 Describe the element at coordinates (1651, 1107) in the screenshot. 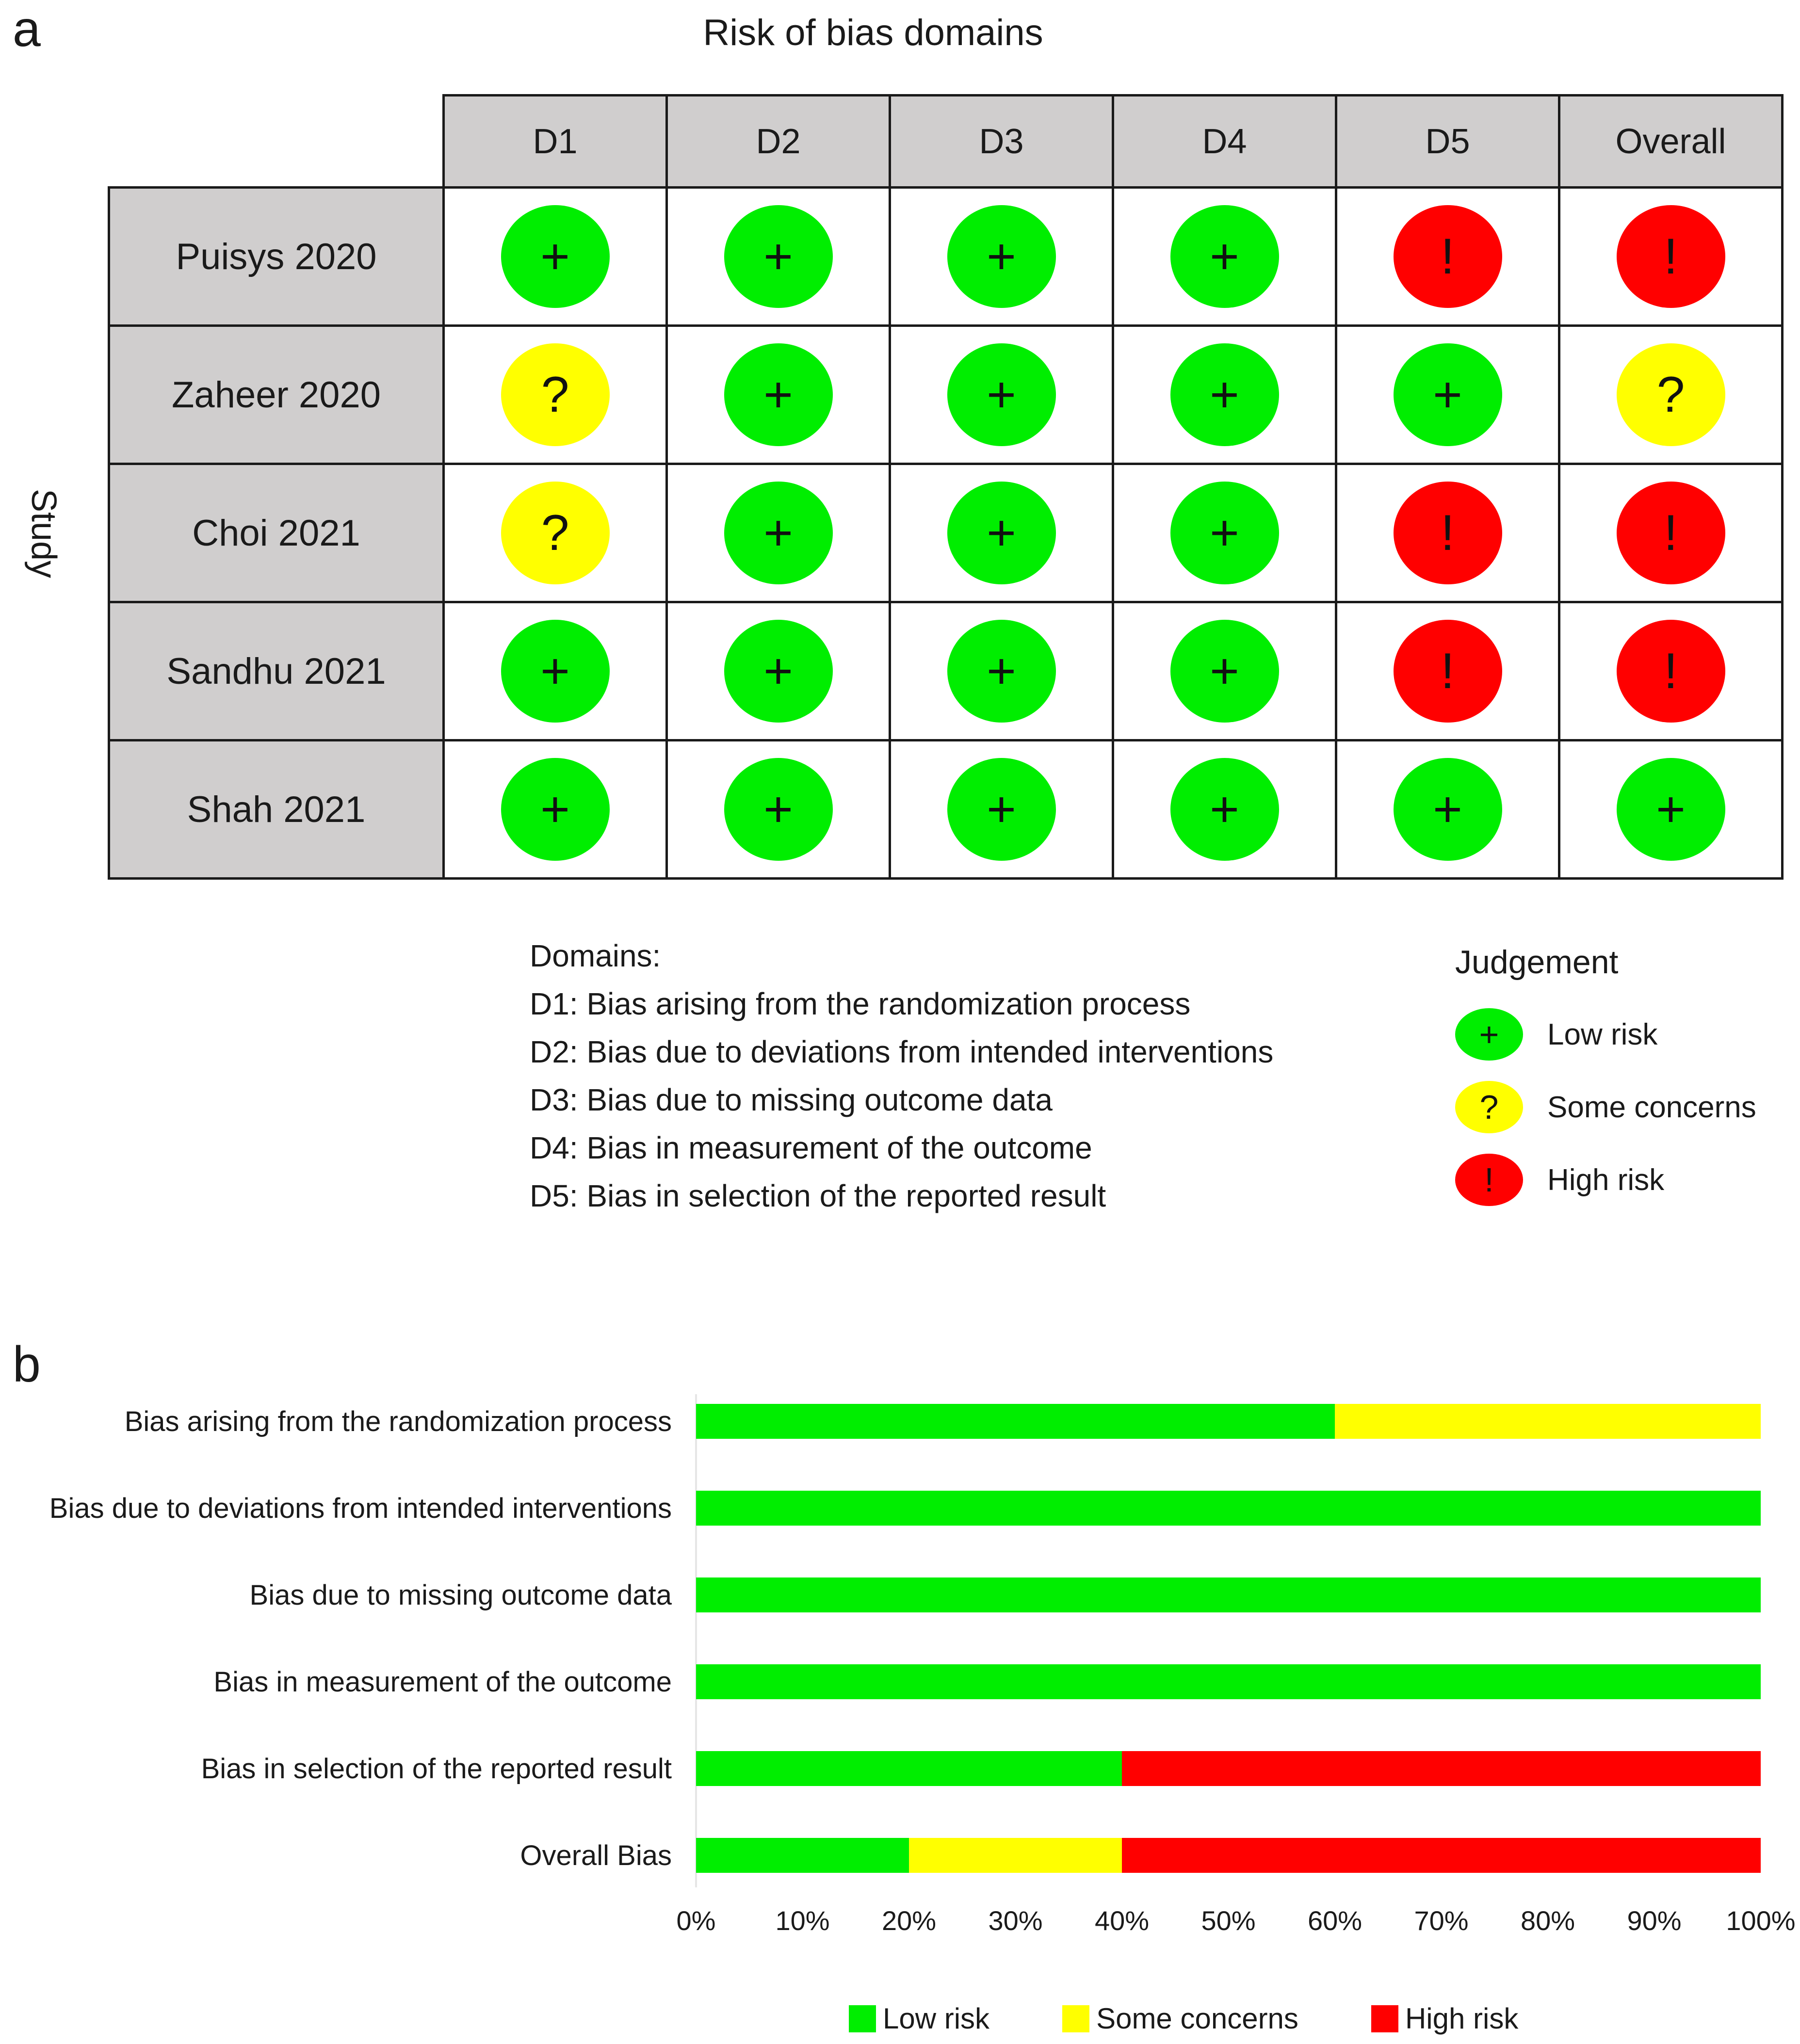

I see `judgement-legend-label: Some concerns` at that location.